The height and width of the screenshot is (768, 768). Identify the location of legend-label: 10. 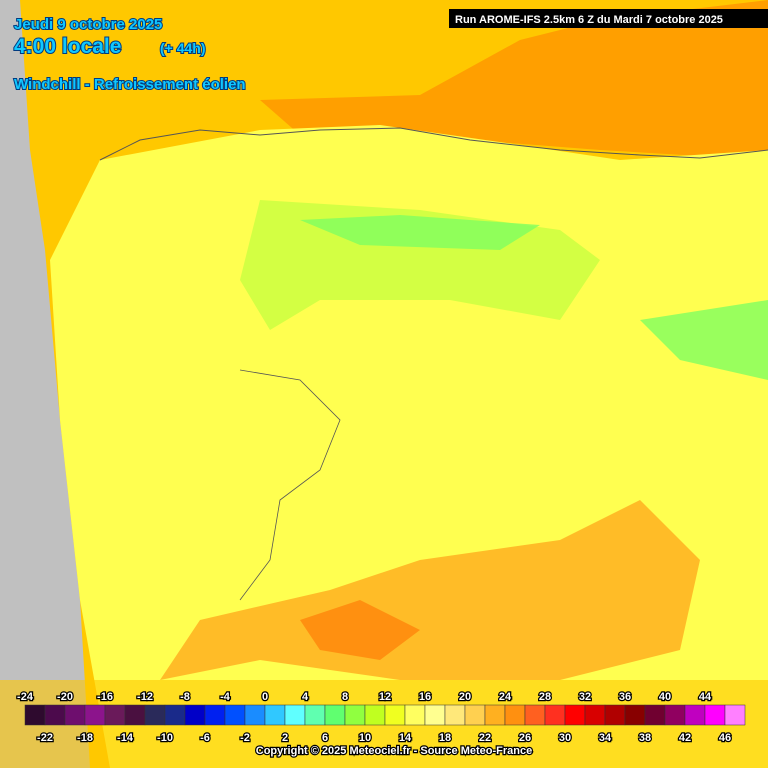
(365, 738).